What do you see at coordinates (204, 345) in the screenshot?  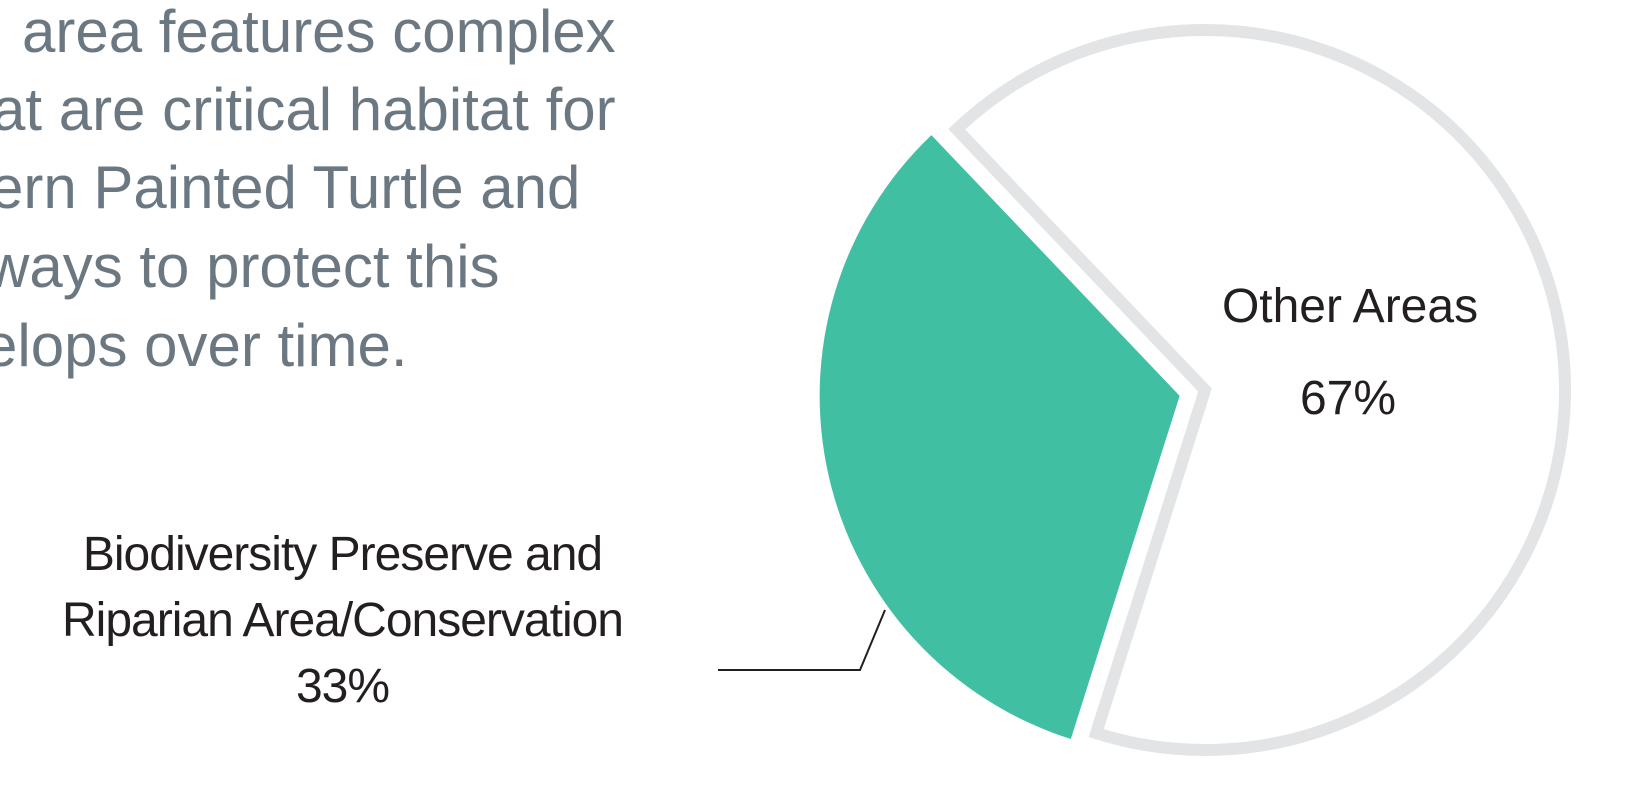 I see `paragraph-line: elops over time.` at bounding box center [204, 345].